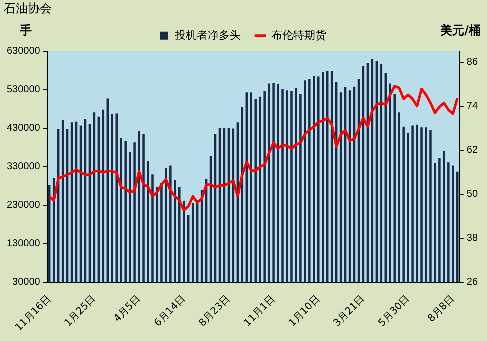 This screenshot has width=487, height=341. I want to click on y-tick-label: 130000, so click(23, 244).